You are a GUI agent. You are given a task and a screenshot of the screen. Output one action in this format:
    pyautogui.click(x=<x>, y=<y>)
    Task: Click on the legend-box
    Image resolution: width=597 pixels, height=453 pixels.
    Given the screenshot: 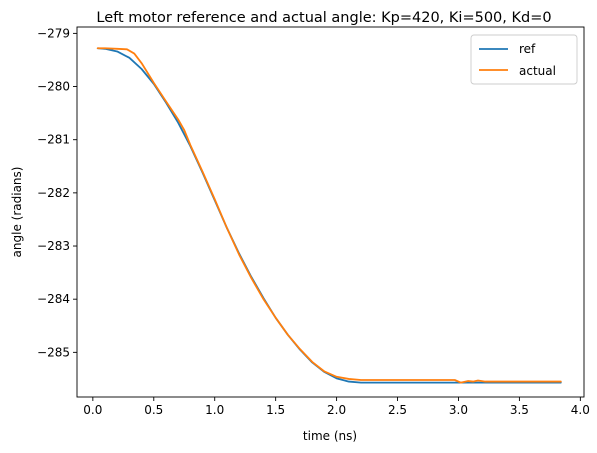 What is the action you would take?
    pyautogui.click(x=524, y=59)
    